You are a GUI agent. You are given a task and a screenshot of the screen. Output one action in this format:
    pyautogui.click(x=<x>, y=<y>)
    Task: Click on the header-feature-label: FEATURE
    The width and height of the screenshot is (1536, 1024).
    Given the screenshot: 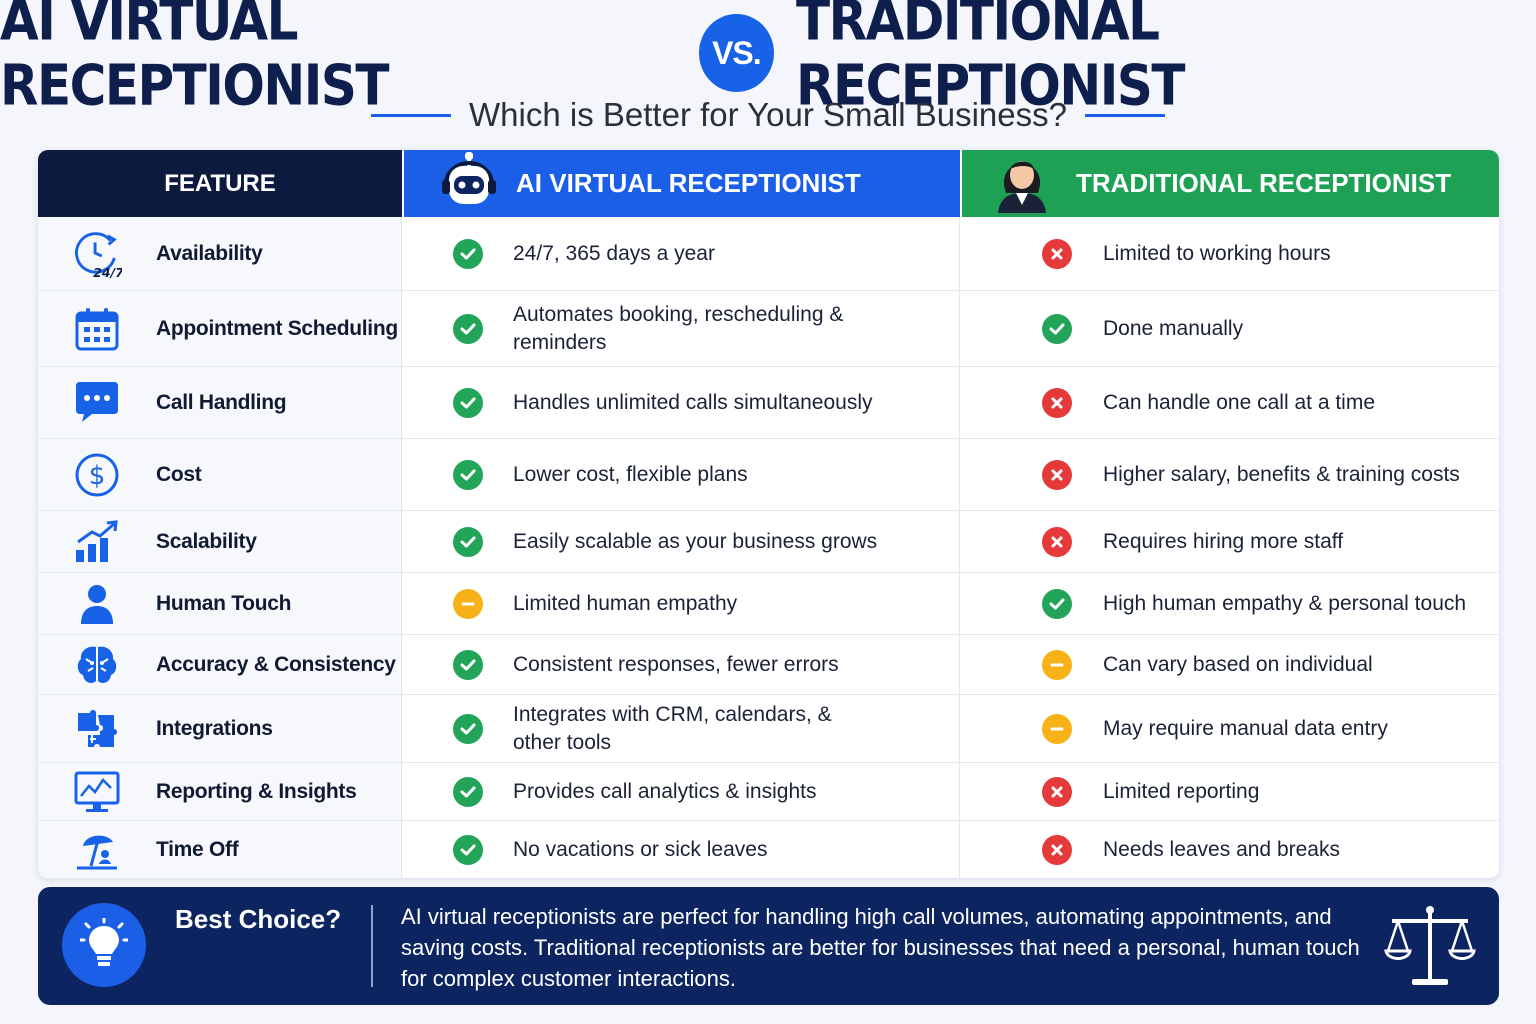 What is the action you would take?
    pyautogui.click(x=220, y=183)
    